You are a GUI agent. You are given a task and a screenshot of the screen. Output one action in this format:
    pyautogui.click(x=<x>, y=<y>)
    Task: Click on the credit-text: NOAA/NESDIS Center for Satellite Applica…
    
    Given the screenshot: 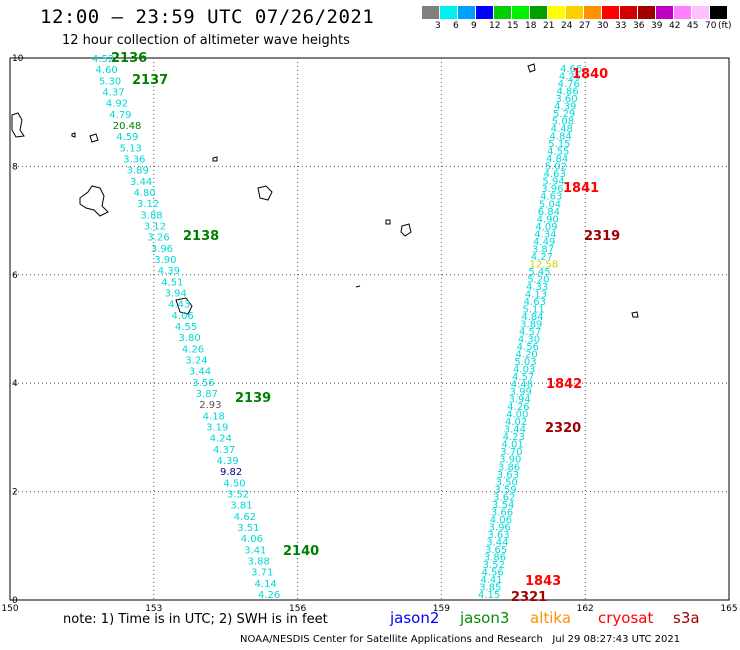 What is the action you would take?
    pyautogui.click(x=391, y=639)
    